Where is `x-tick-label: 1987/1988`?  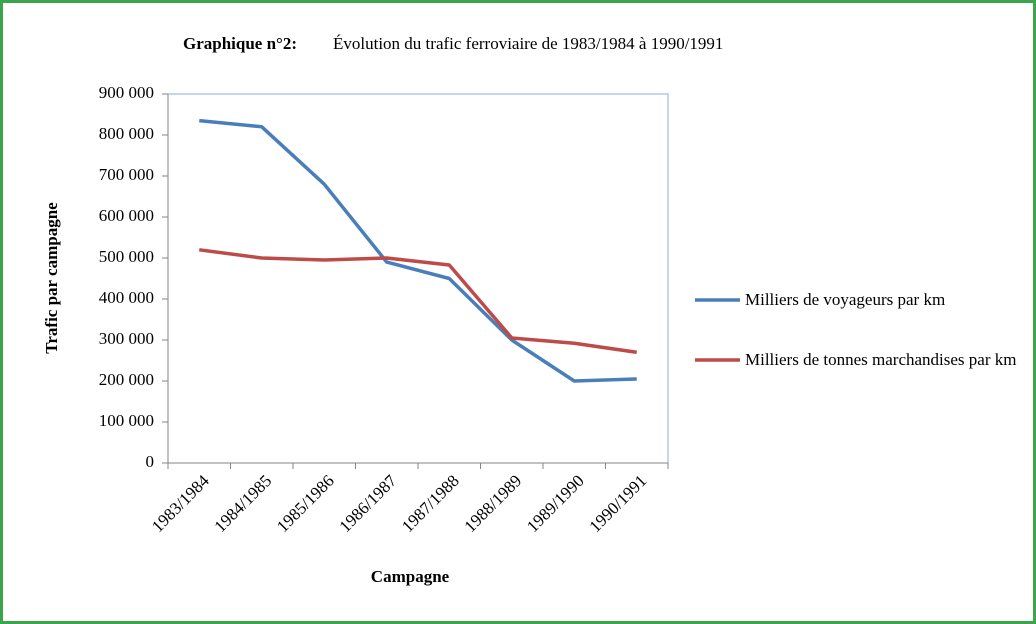 x-tick-label: 1987/1988 is located at coordinates (430, 503).